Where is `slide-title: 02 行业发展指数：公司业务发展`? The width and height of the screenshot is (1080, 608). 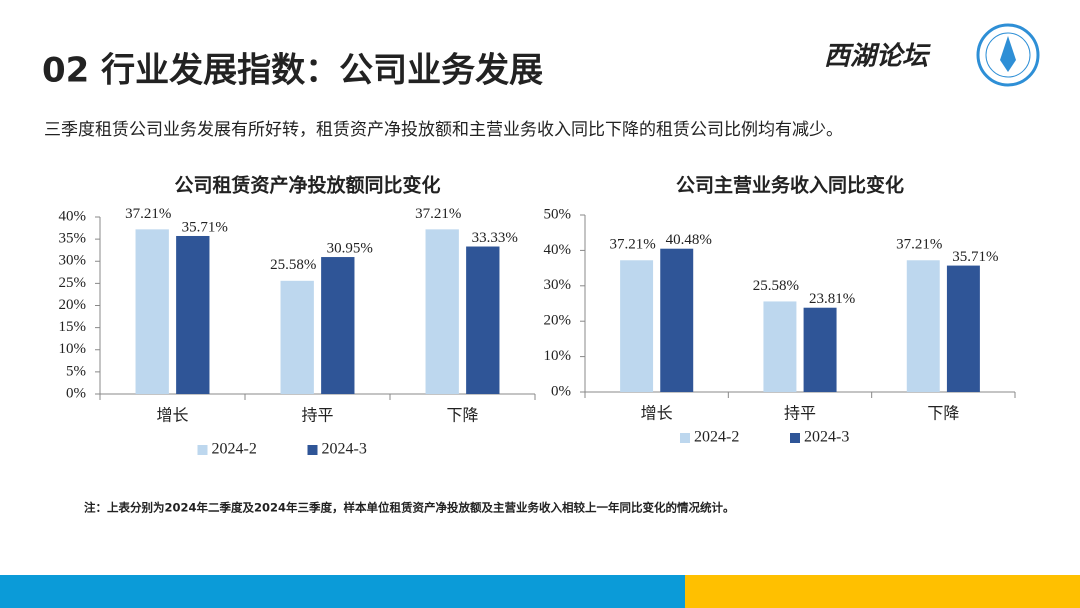
slide-title: 02 行业发展指数：公司业务发展 is located at coordinates (292, 71).